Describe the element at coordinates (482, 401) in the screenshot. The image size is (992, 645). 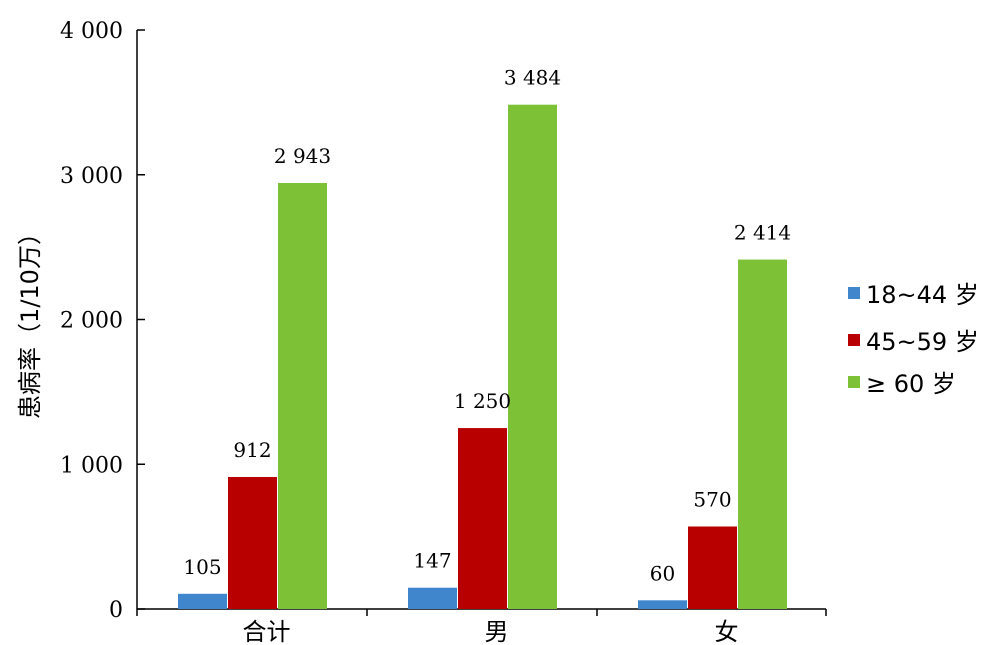
I see `data-label: 1 250` at that location.